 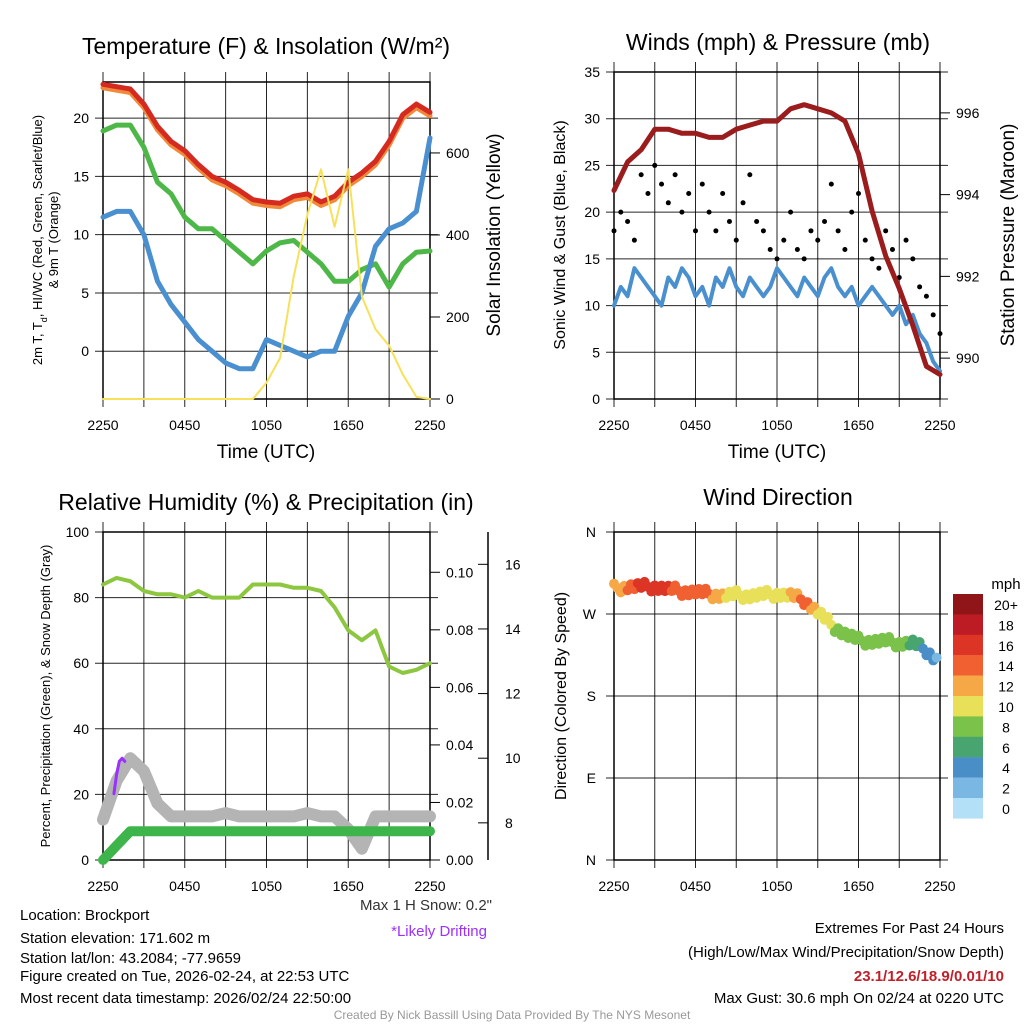 I want to click on drifting-segment, so click(x=119, y=776).